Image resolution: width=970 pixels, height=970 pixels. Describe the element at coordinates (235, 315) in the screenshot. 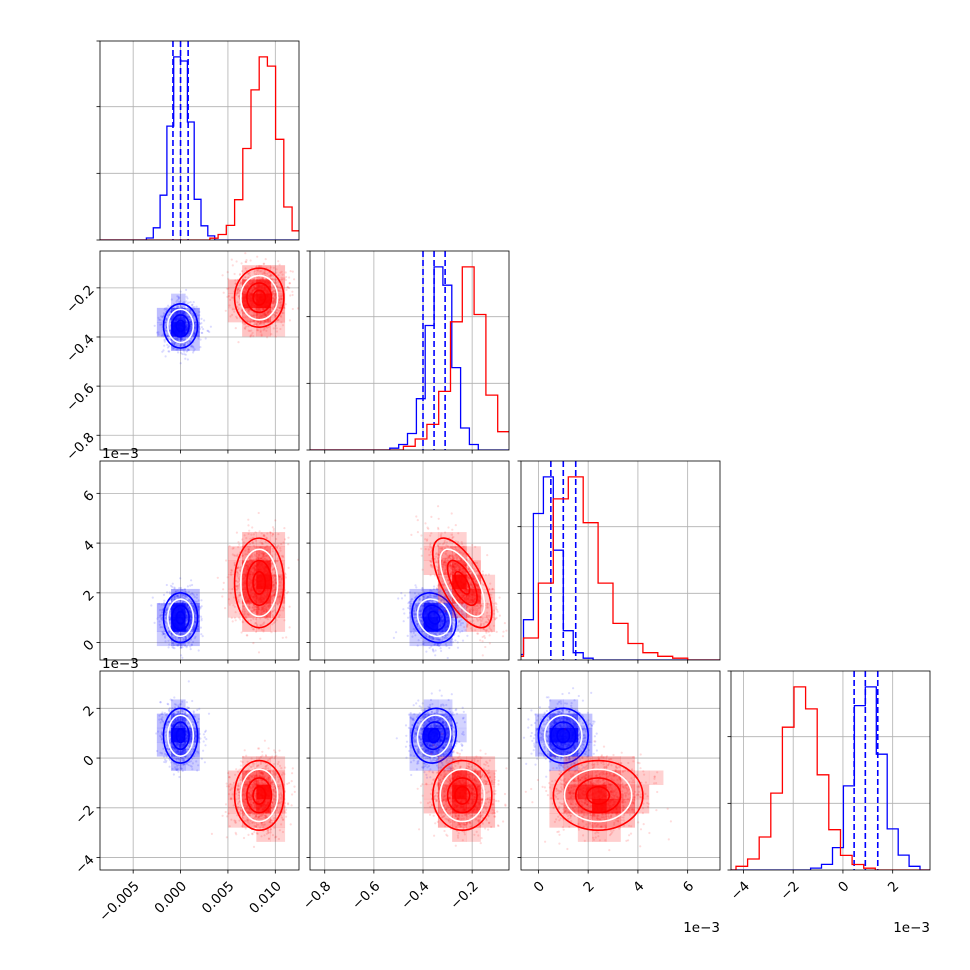

I see `density-cell` at that location.